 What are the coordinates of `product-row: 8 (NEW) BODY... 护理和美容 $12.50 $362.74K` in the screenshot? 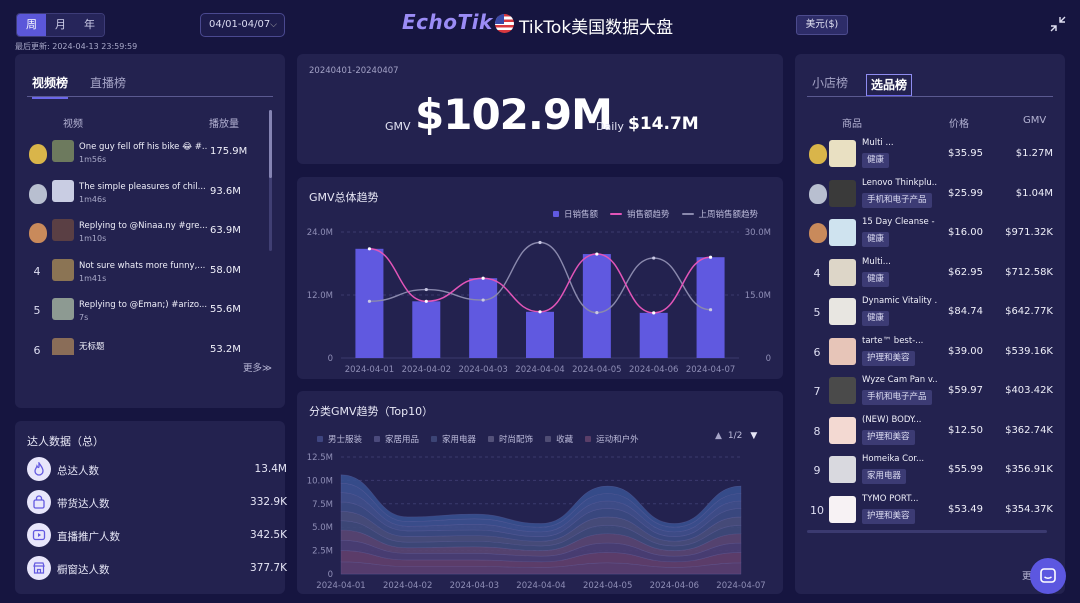 It's located at (924, 434).